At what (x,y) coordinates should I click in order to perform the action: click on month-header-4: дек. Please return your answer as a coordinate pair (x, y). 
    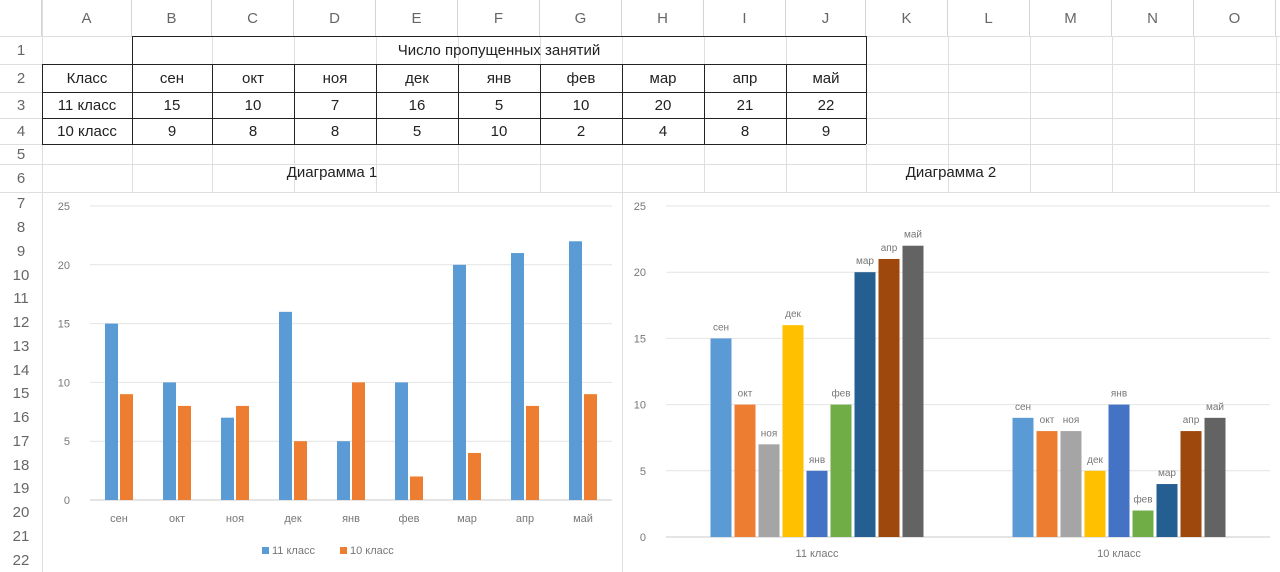
    Looking at the image, I should click on (417, 78).